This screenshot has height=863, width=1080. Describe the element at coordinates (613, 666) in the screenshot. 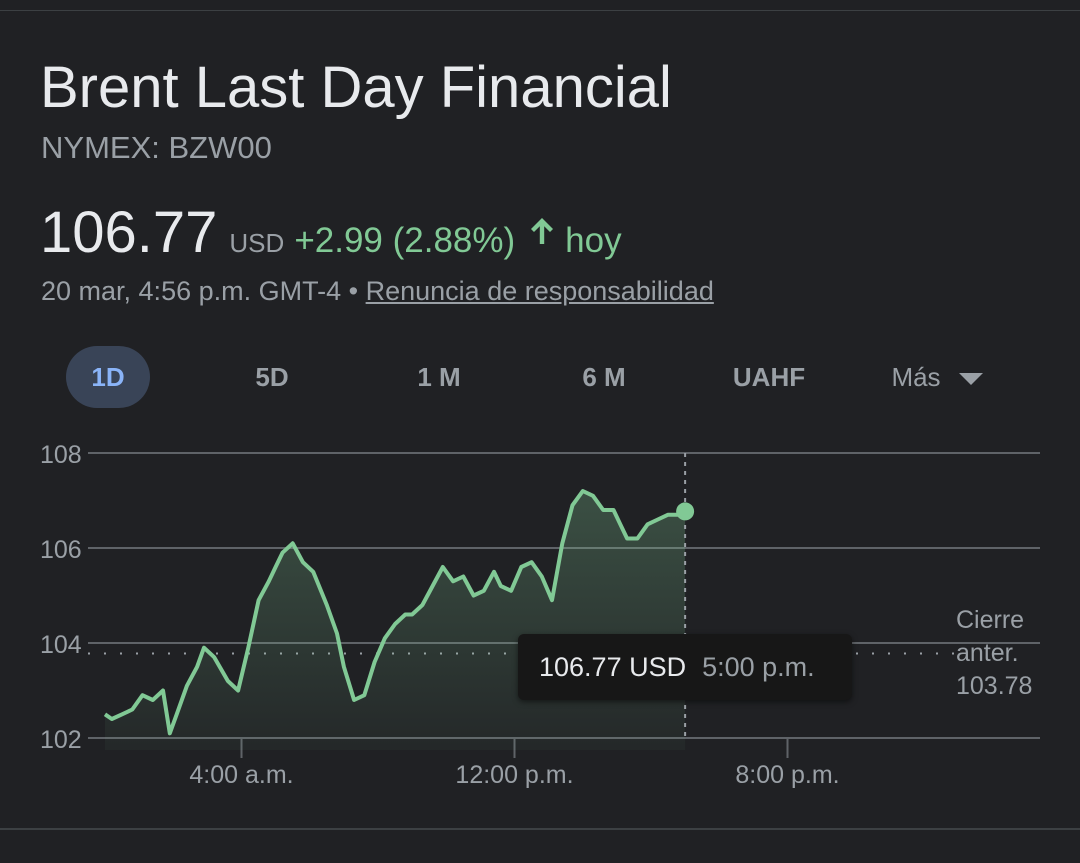

I see `tooltip-price: 106.77 USD` at that location.